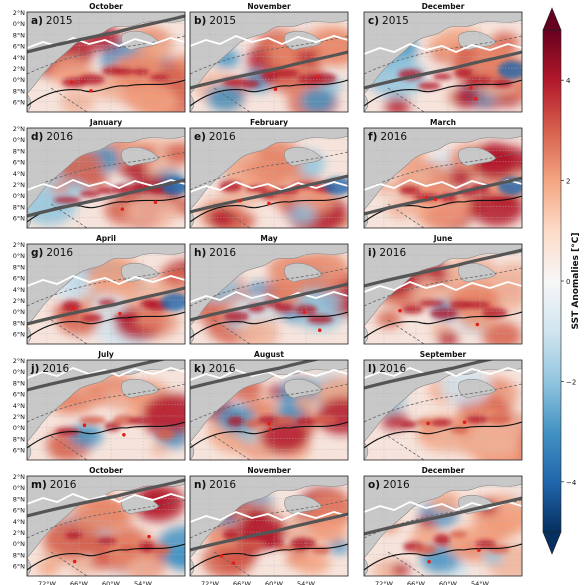  Describe the element at coordinates (106, 238) in the screenshot. I see `panel-month-title: April` at that location.